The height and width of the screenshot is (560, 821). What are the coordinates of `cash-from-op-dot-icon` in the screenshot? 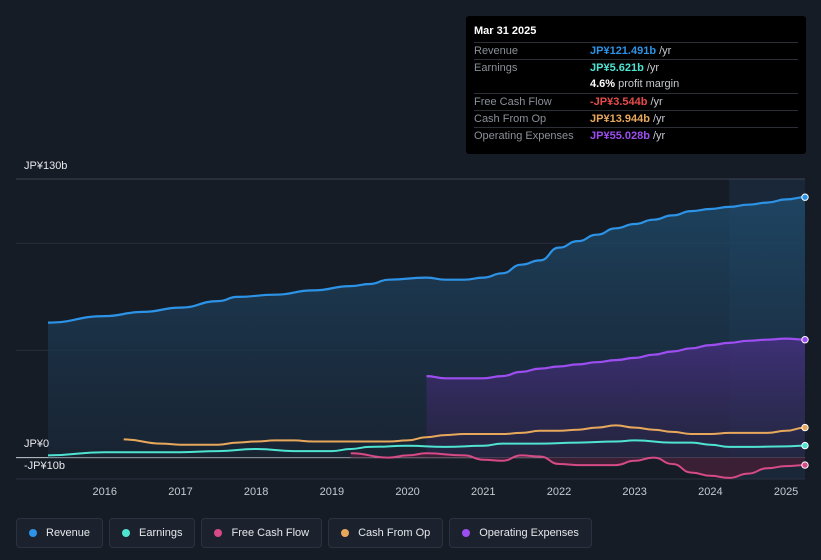 It's located at (345, 533).